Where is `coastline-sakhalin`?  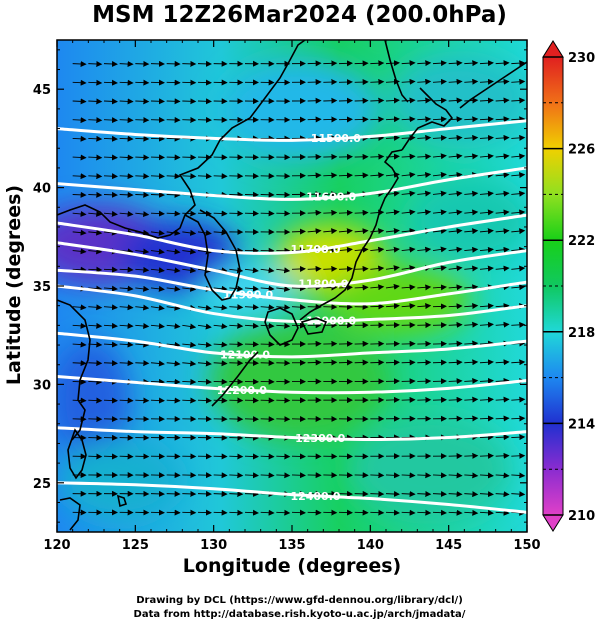 coastline-sakhalin is located at coordinates (396, 71).